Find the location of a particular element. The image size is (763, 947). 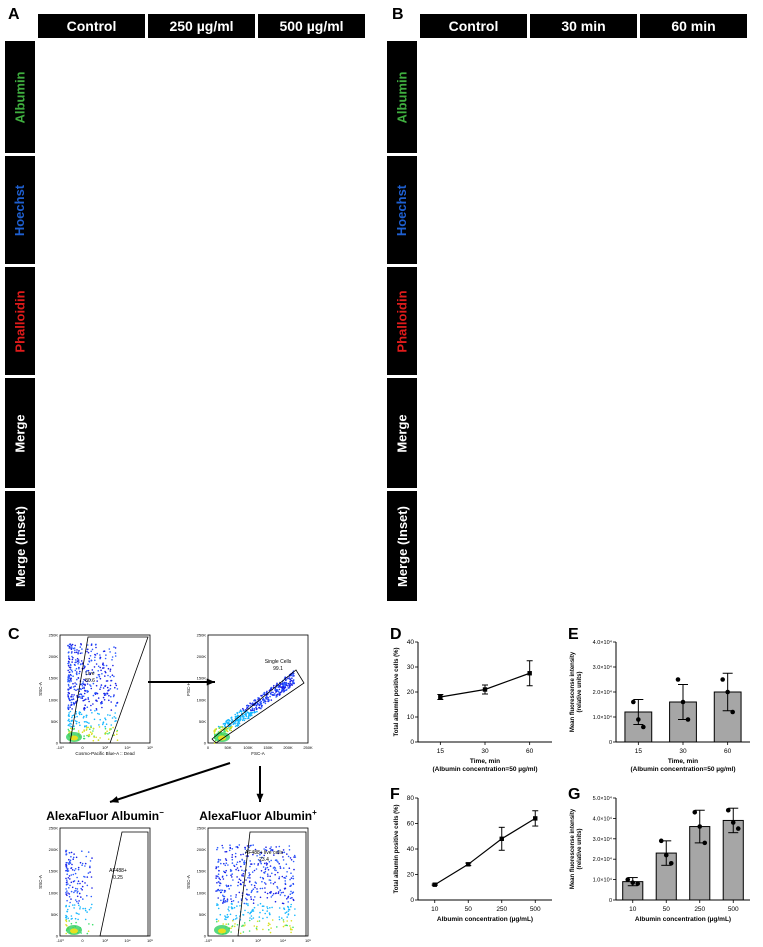

panel-letter-c: C is located at coordinates (14, 634).